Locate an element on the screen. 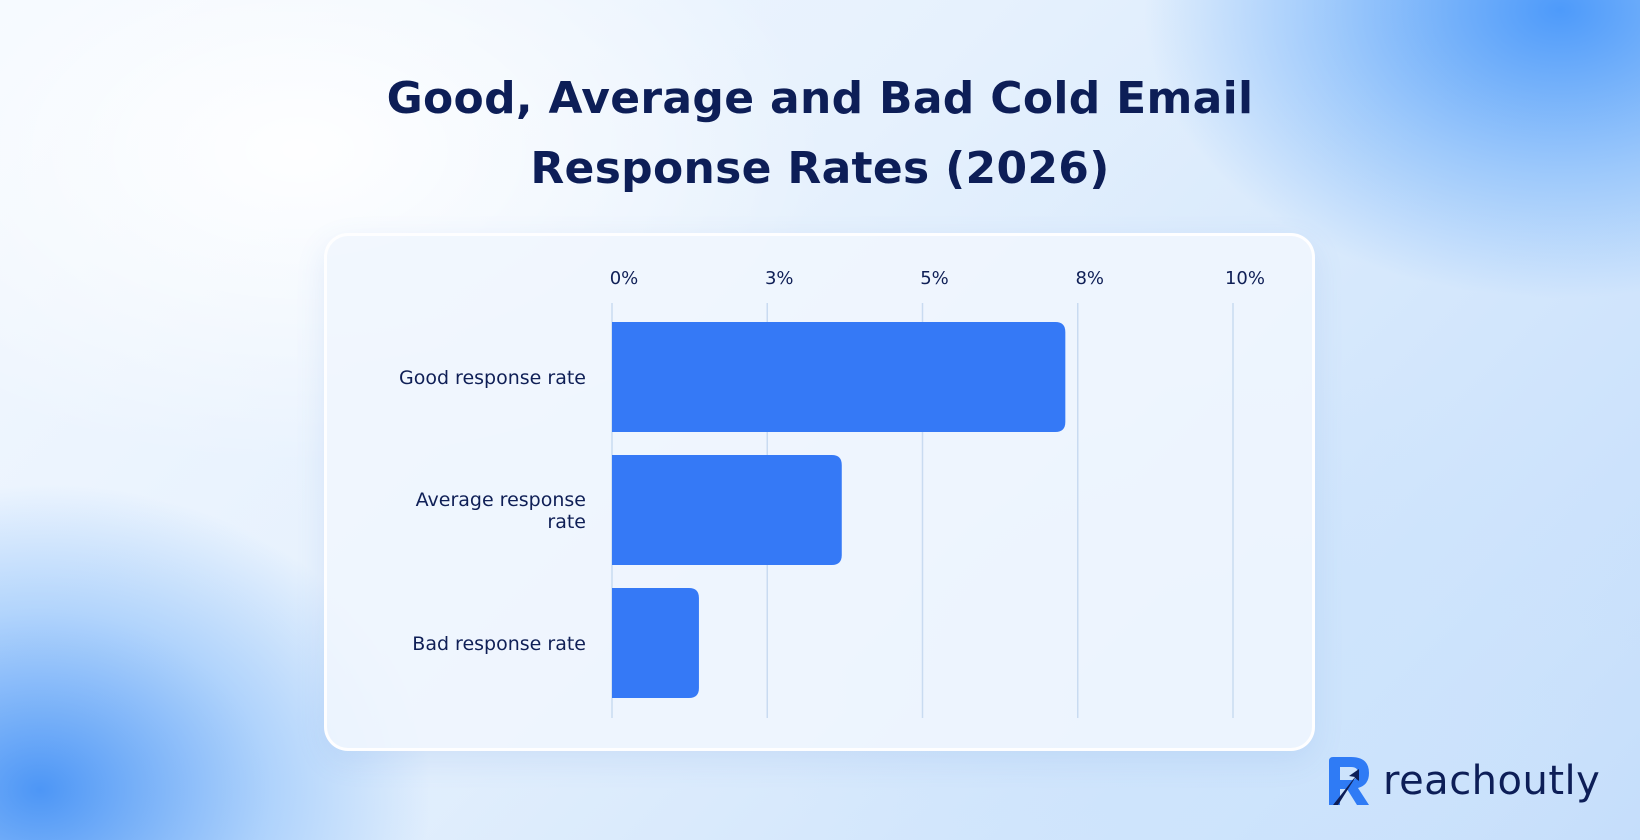  x-tick-label: 0% is located at coordinates (624, 278).